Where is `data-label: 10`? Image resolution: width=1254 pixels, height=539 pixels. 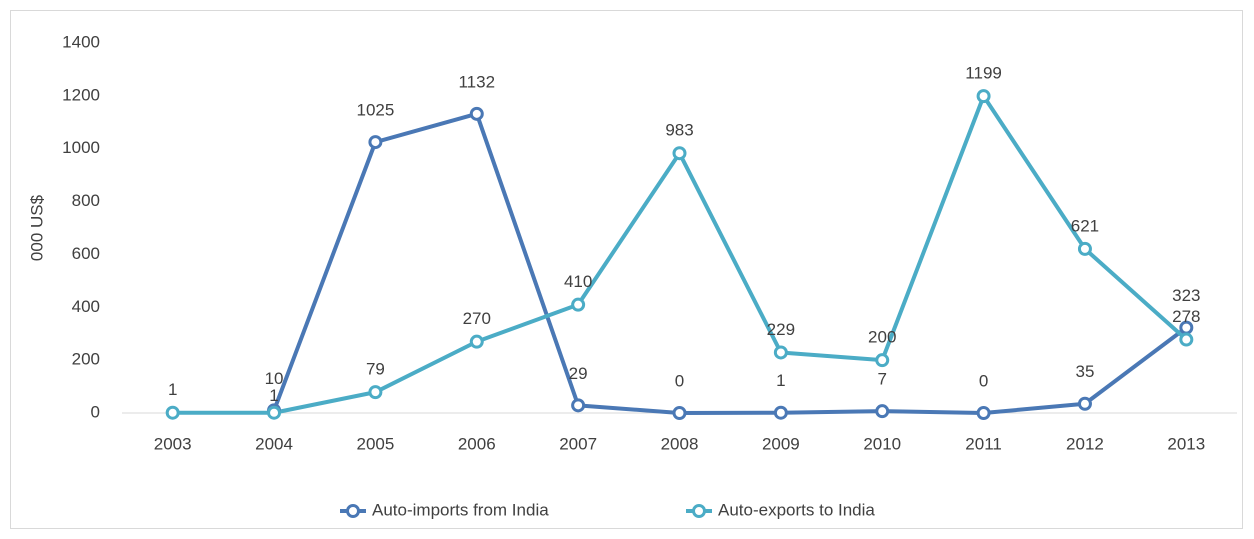
data-label: 10 is located at coordinates (274, 378).